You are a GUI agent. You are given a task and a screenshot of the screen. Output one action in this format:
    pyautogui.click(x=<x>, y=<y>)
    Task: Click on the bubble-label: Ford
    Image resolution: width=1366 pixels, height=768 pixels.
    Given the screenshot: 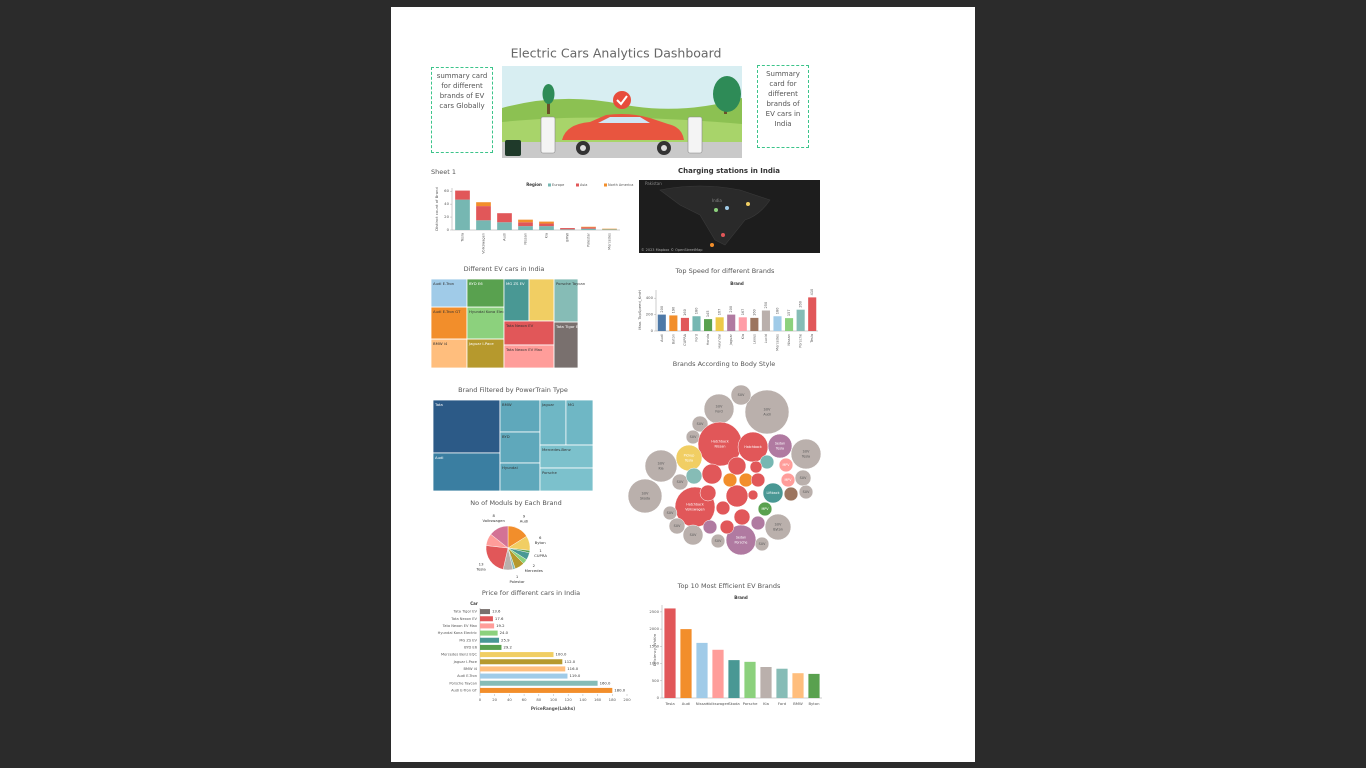 What is the action you would take?
    pyautogui.click(x=718, y=412)
    